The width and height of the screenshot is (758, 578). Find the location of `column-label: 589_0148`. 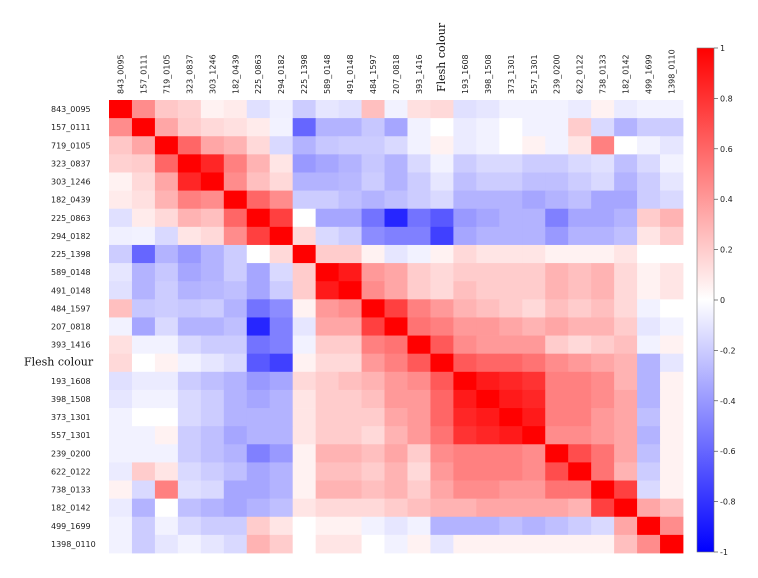

column-label: 589_0148 is located at coordinates (327, 74).